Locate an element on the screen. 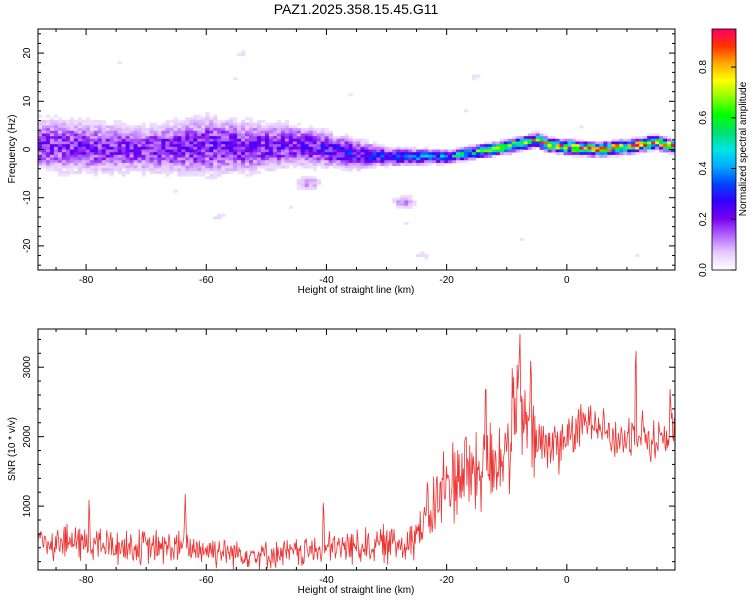  colorbar-gradient is located at coordinates (724, 149).